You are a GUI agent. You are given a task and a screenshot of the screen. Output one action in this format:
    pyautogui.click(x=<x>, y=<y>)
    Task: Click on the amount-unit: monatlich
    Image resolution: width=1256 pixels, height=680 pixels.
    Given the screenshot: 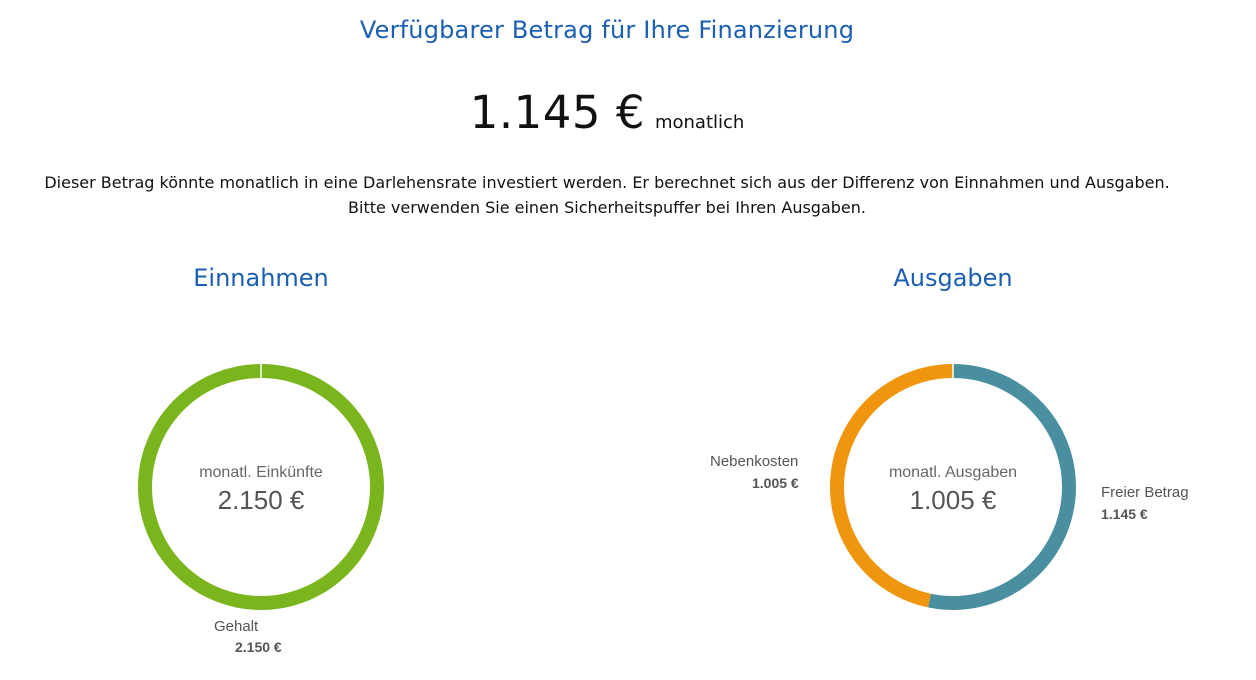 What is the action you would take?
    pyautogui.click(x=699, y=122)
    